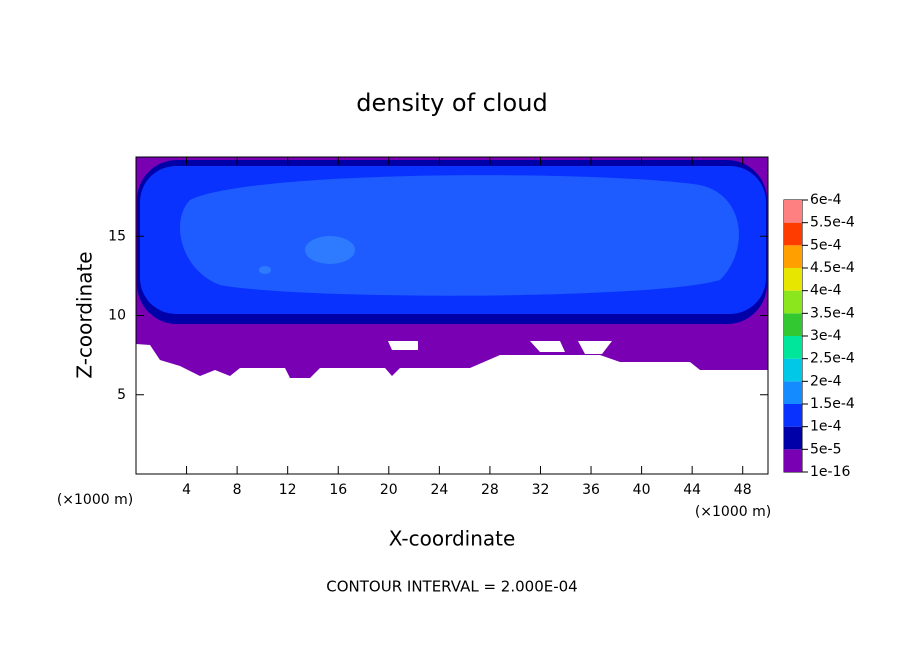 The image size is (904, 654). What do you see at coordinates (832, 313) in the screenshot?
I see `colorbar-label: 3.5e-4` at bounding box center [832, 313].